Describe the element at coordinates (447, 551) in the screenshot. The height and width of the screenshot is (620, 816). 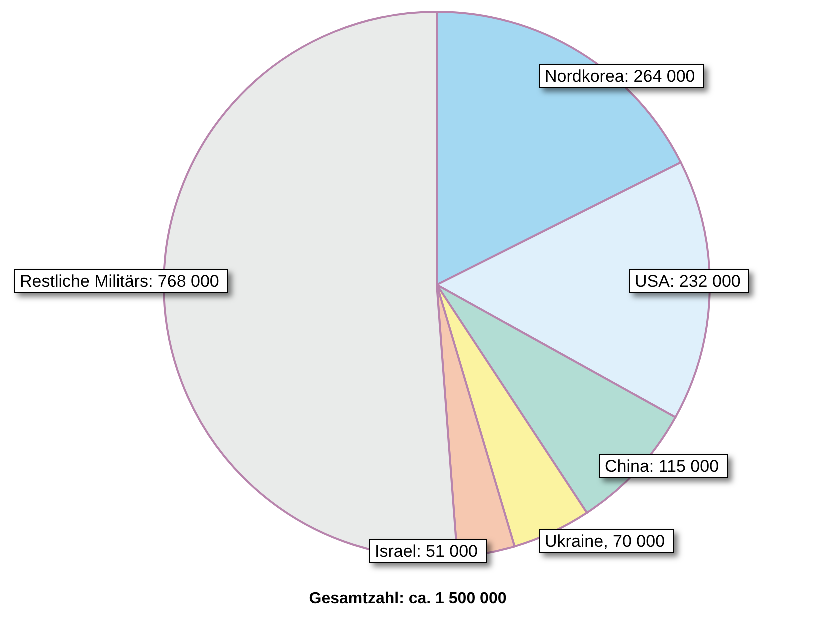
I see `data-label: : 51 000` at that location.